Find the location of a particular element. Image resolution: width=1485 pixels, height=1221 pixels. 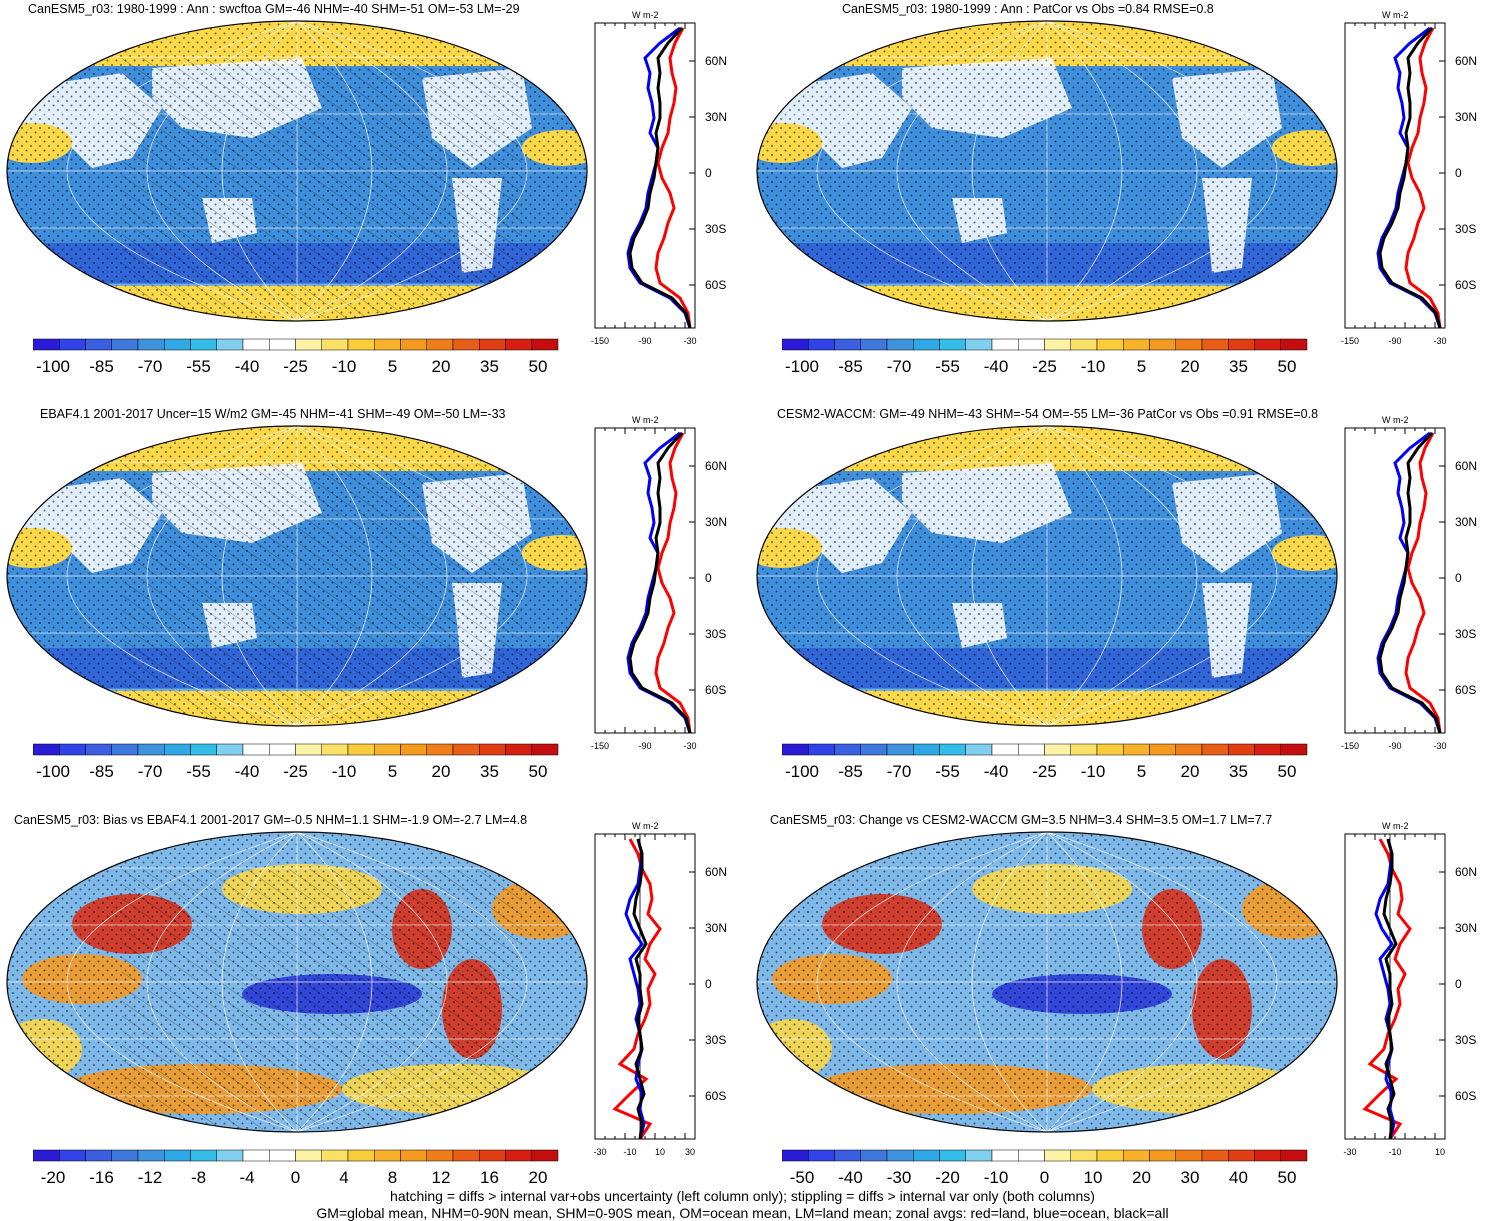

zonal-unit: W m-2 is located at coordinates (645, 826).